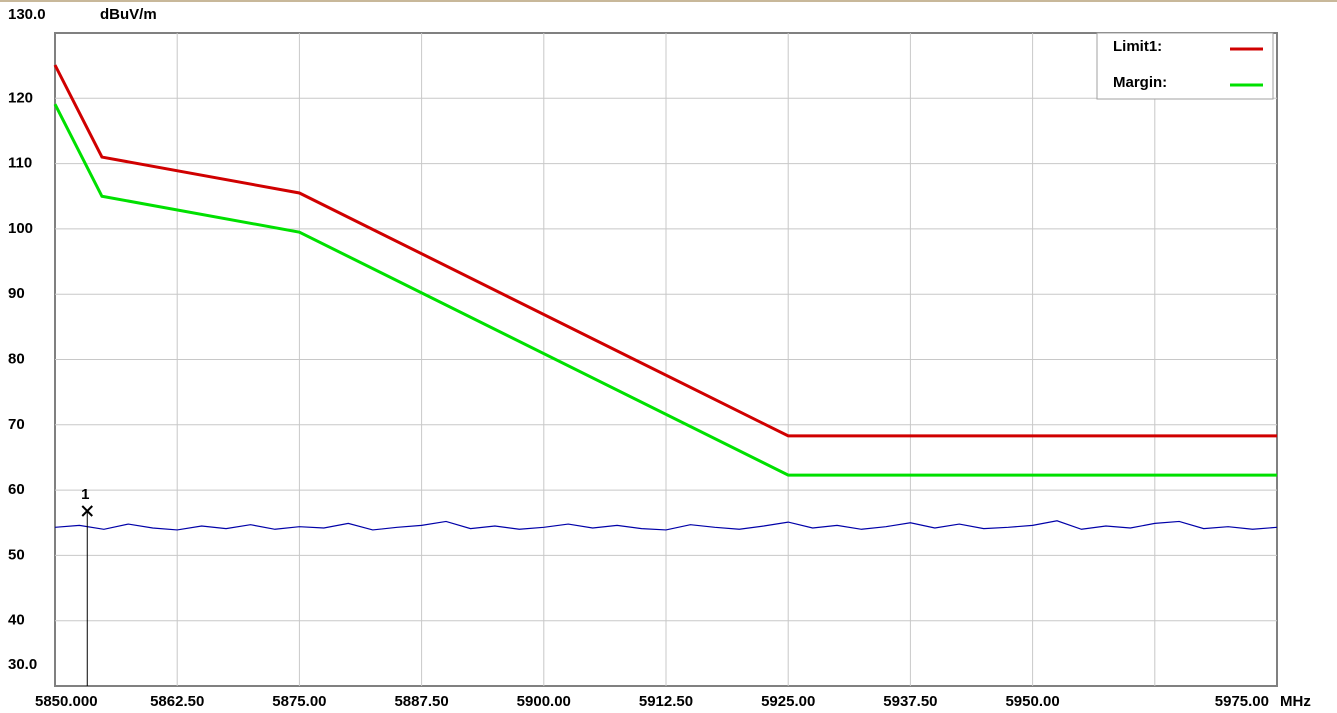 Image resolution: width=1337 pixels, height=713 pixels. What do you see at coordinates (87, 511) in the screenshot?
I see `marker-cross` at bounding box center [87, 511].